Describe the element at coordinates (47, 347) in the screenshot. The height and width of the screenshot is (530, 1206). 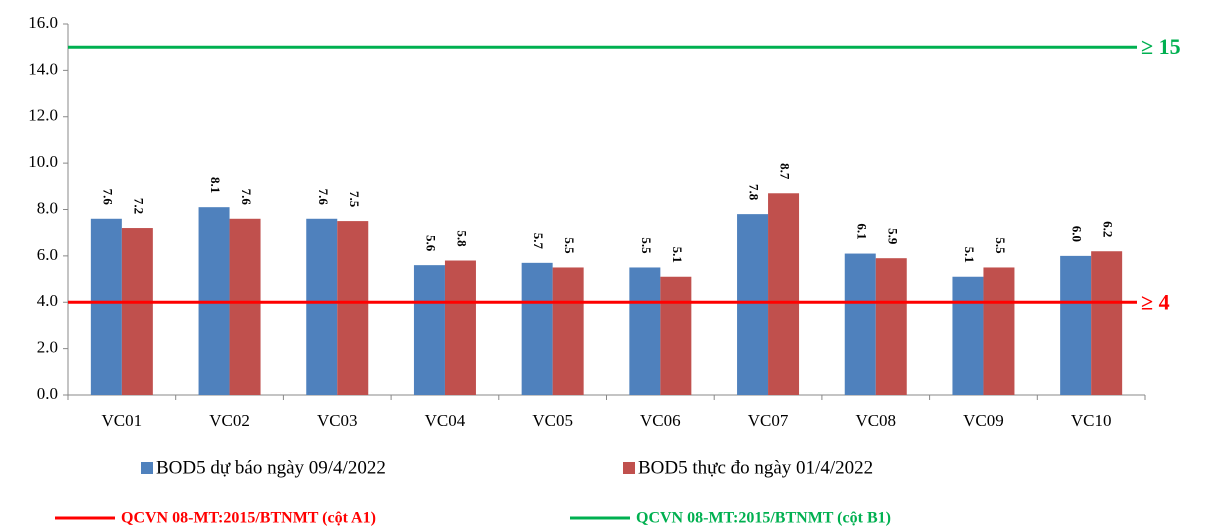
I see `y-tick-label: 2.0` at that location.